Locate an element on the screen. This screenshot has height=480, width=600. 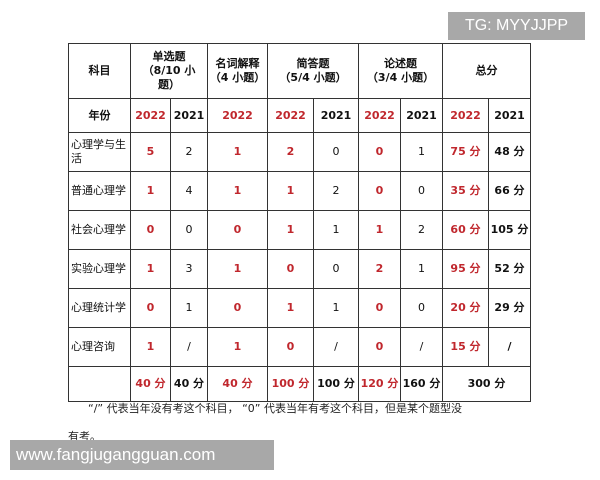
table-row: 实验心理学 1 3 1 0 0 2 1 95 分 52 分 is located at coordinates (299, 269).